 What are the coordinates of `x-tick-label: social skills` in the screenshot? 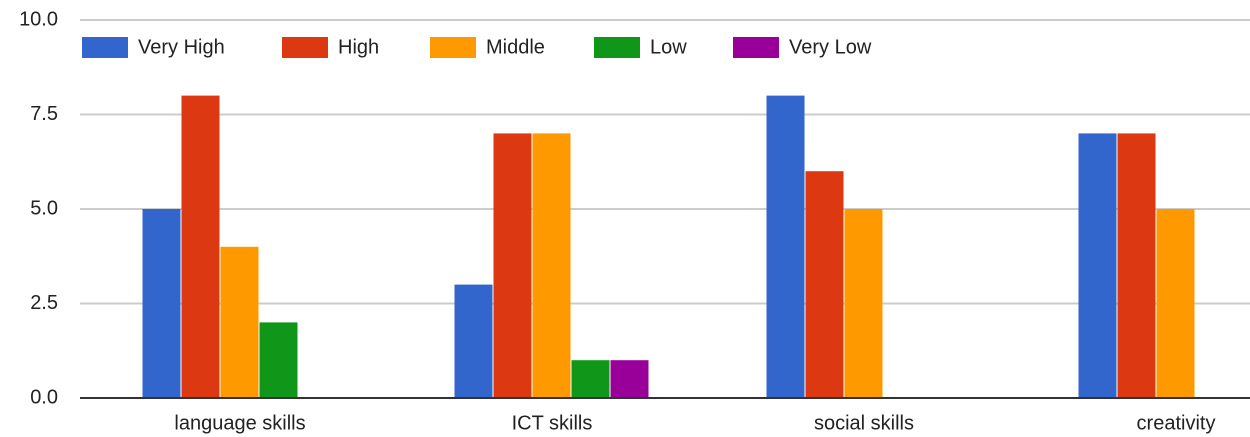 It's located at (864, 423).